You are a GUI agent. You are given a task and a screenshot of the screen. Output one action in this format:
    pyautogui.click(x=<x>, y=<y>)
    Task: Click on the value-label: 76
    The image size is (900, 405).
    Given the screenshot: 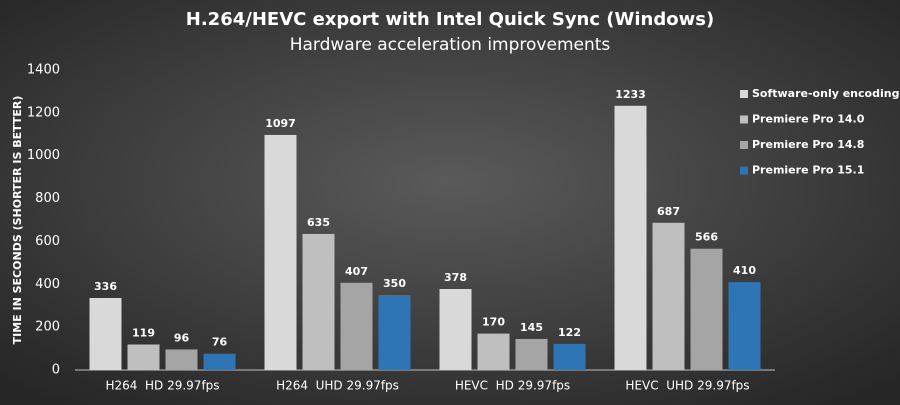 What is the action you would take?
    pyautogui.click(x=220, y=342)
    